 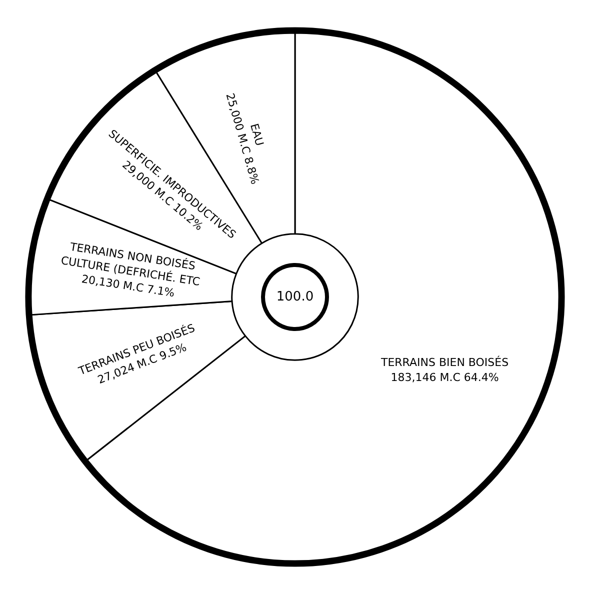 I want to click on slice-label: TERRAINS BIEN BOISÉS, so click(x=444, y=361).